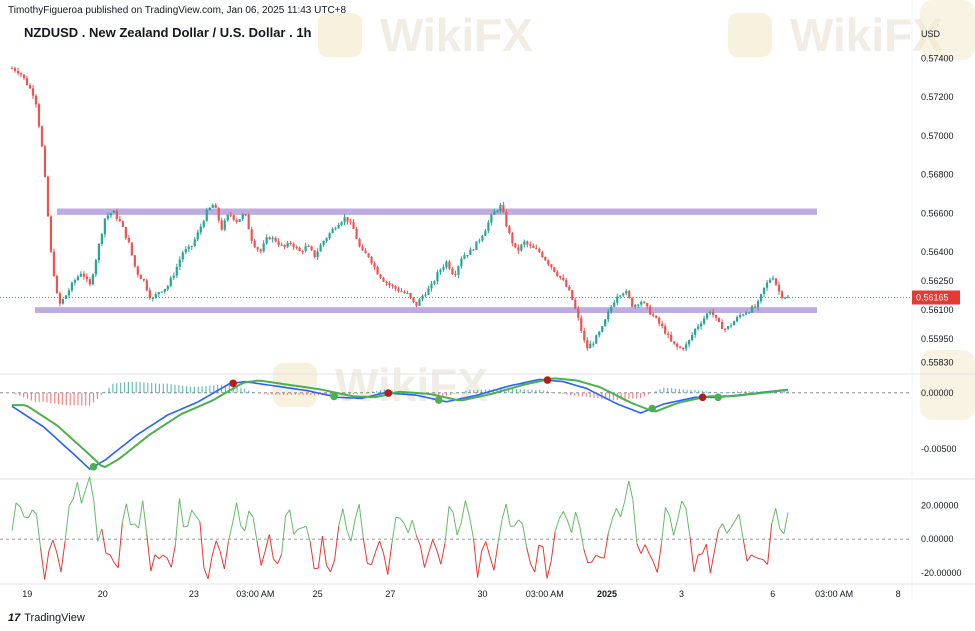 This screenshot has height=631, width=975. Describe the element at coordinates (27, 594) in the screenshot. I see `time-tick-label: 19` at that location.